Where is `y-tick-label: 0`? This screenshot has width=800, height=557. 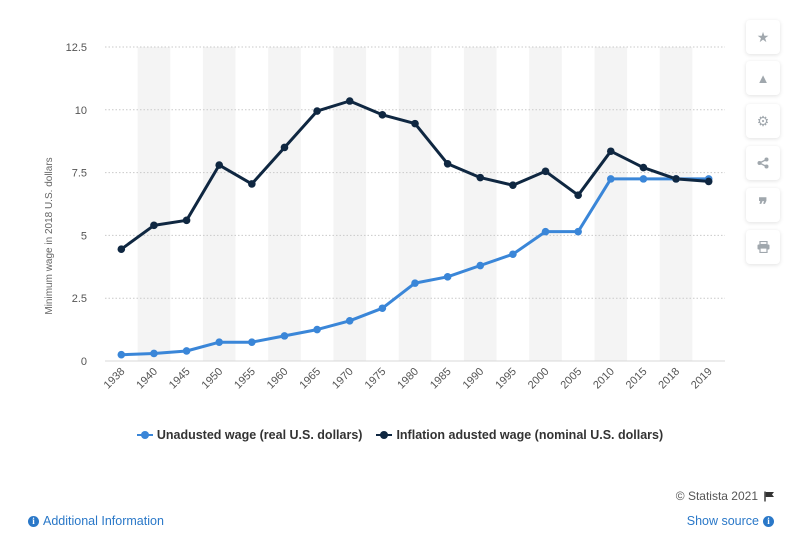
y-tick-label: 0 is located at coordinates (84, 362).